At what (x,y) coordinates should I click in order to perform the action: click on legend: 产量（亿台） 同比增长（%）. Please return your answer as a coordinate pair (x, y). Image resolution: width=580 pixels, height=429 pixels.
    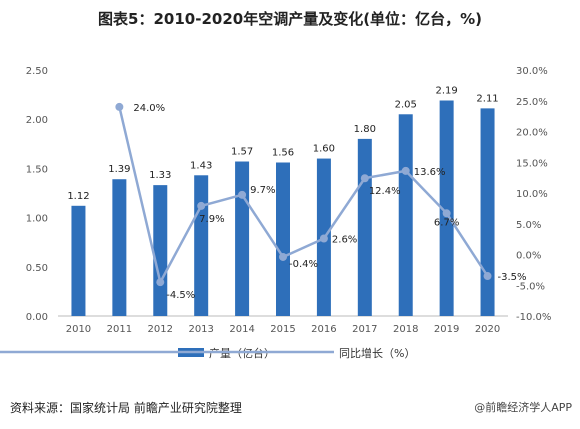
    Looking at the image, I should click on (207, 353).